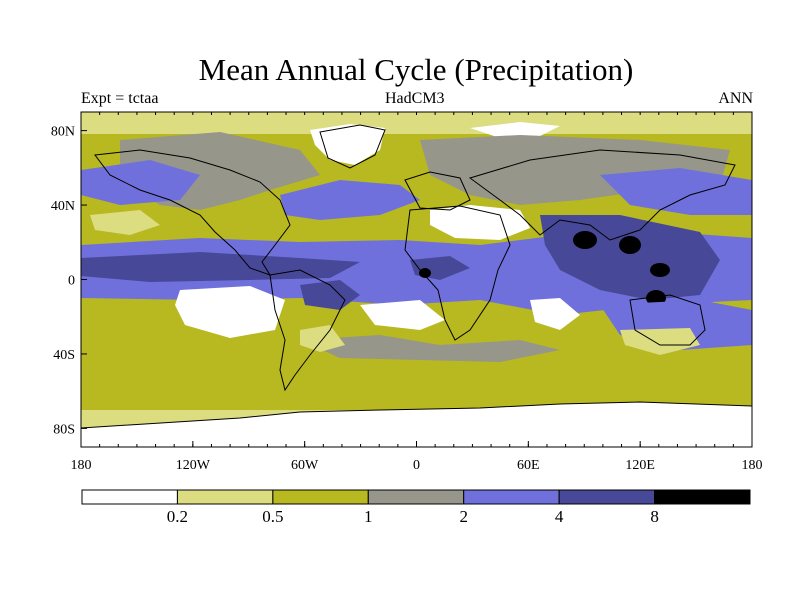 The image size is (800, 600). I want to click on lat-tick-label: 80N, so click(63, 132).